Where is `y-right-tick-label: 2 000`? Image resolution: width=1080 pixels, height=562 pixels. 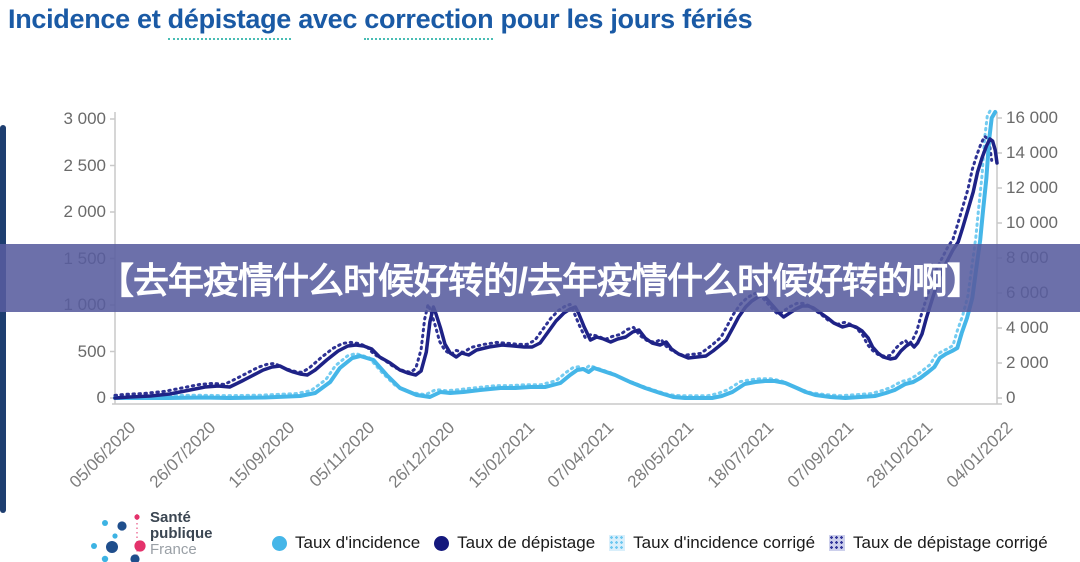 y-right-tick-label: 2 000 is located at coordinates (1027, 362).